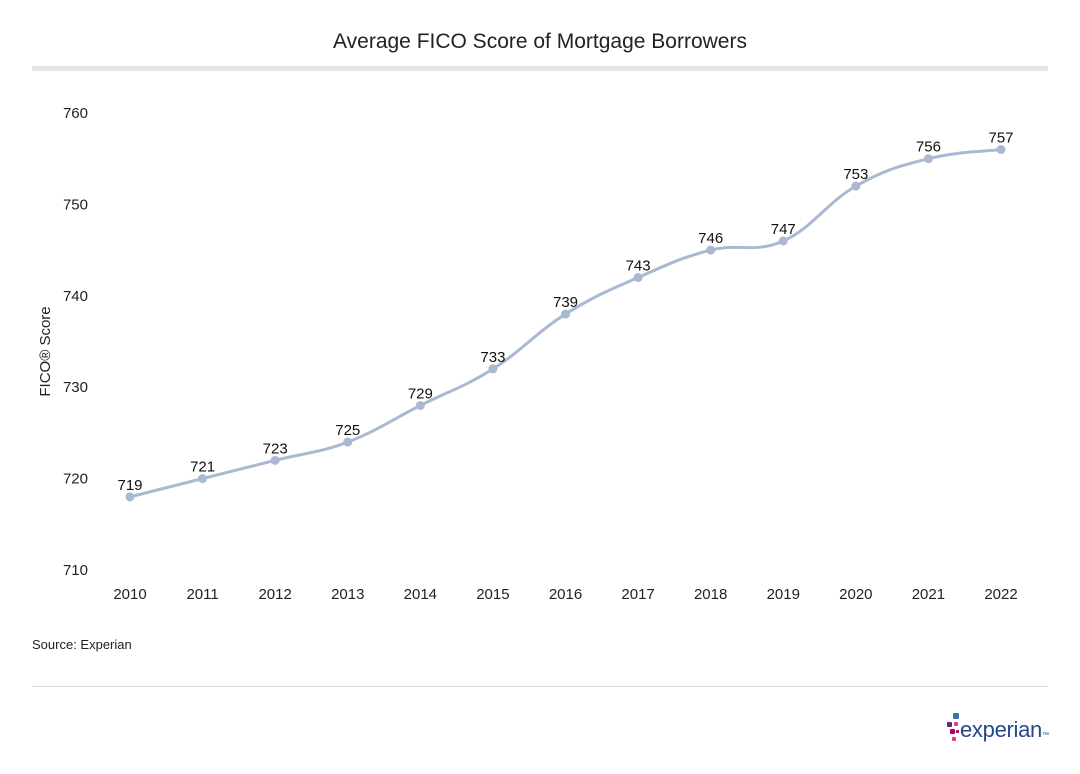 The image size is (1080, 774). I want to click on y-tick-label: 710, so click(75, 570).